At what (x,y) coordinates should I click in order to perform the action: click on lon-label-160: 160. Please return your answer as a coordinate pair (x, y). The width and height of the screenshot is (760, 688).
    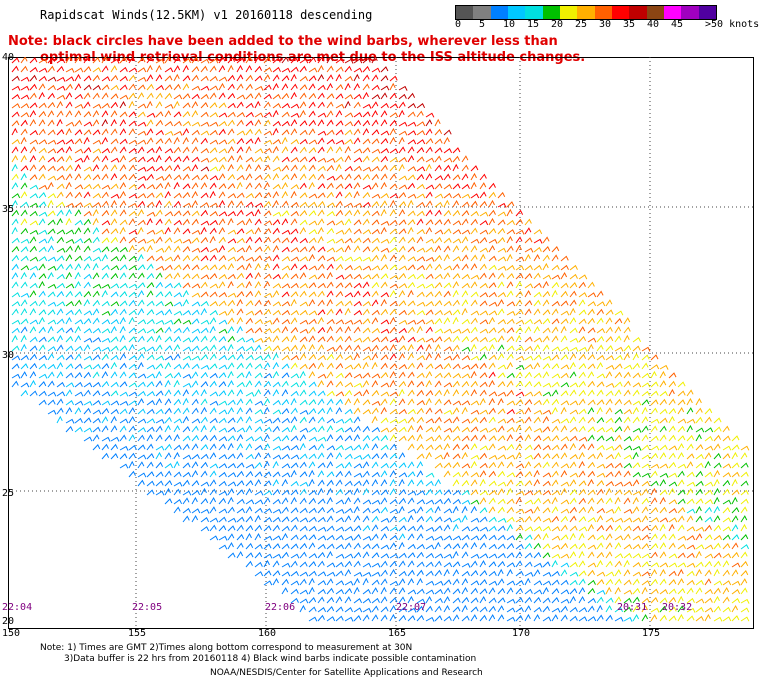
    Looking at the image, I should click on (267, 633).